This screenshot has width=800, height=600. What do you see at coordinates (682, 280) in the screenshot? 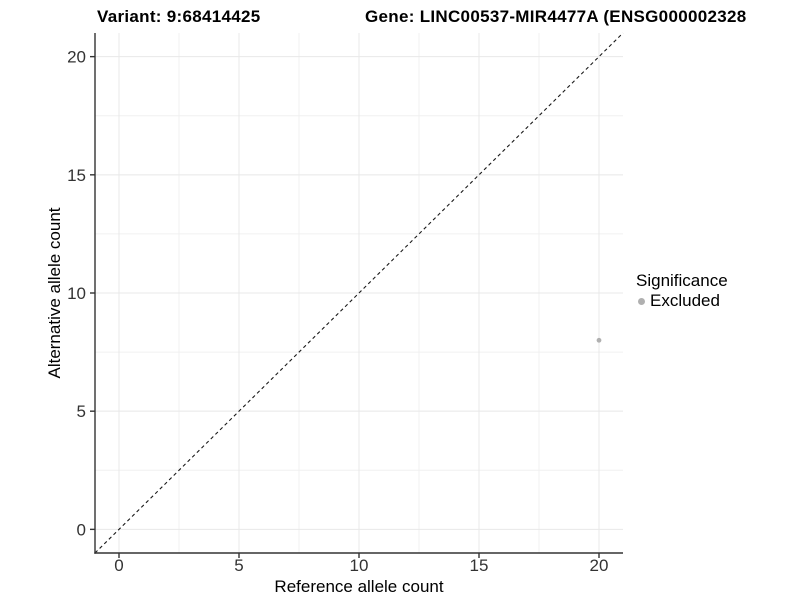
I see `legend-title: Significance` at bounding box center [682, 280].